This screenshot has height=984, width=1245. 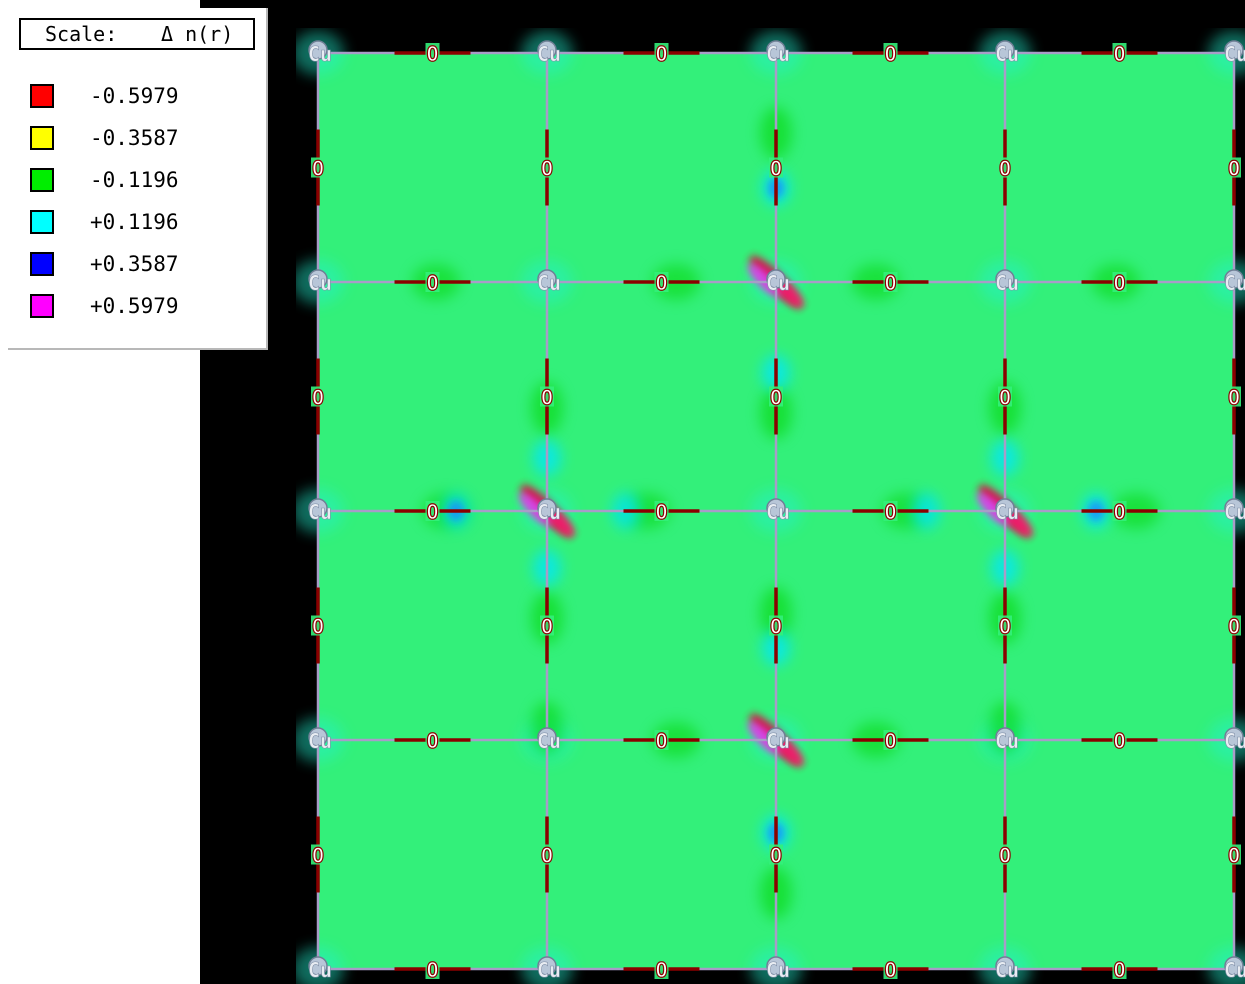 I want to click on legend-value: -0.1196, so click(x=134, y=180).